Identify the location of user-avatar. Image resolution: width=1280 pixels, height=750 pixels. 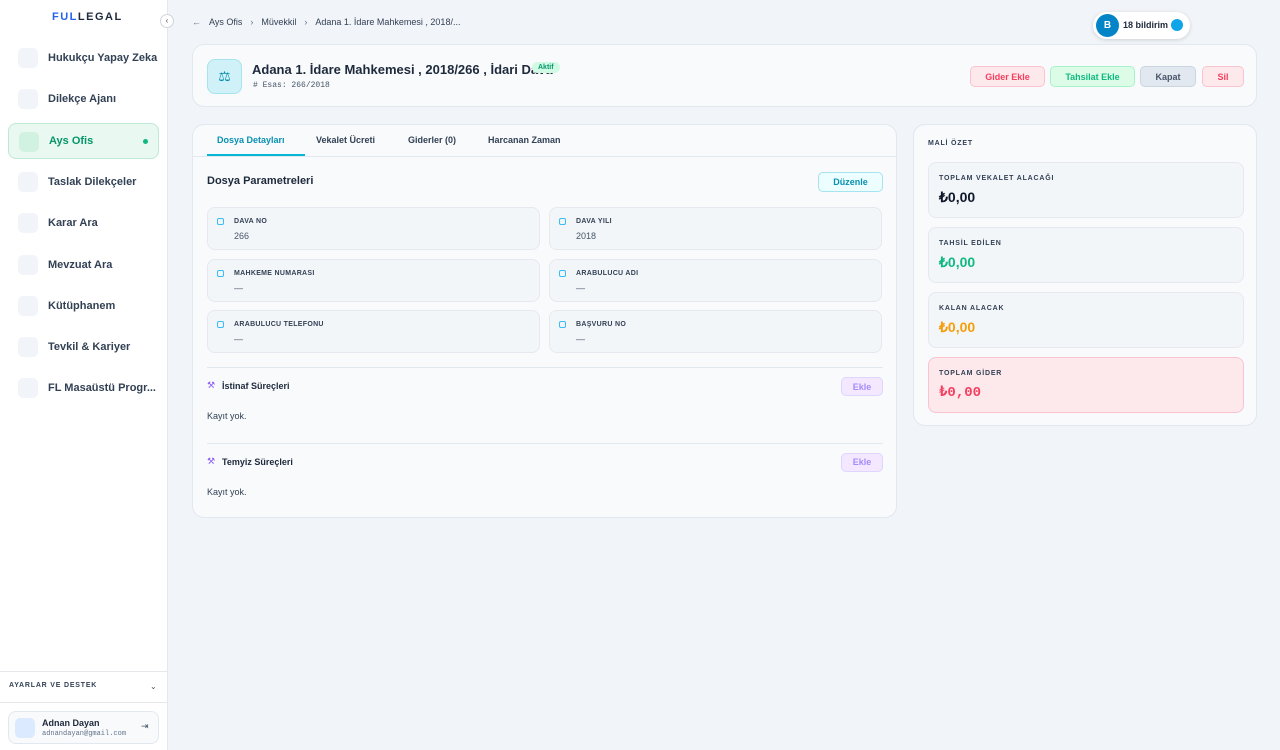
(25, 728).